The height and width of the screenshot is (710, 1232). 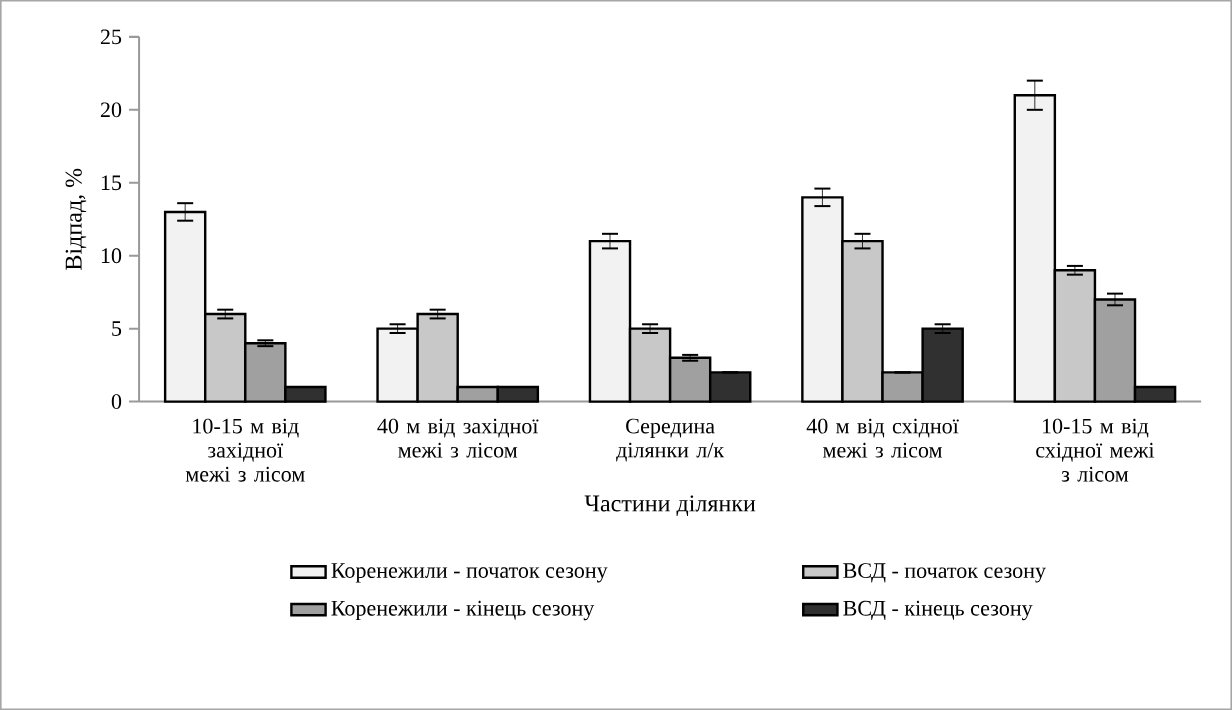 I want to click on y-tick-label: 20, so click(x=111, y=110).